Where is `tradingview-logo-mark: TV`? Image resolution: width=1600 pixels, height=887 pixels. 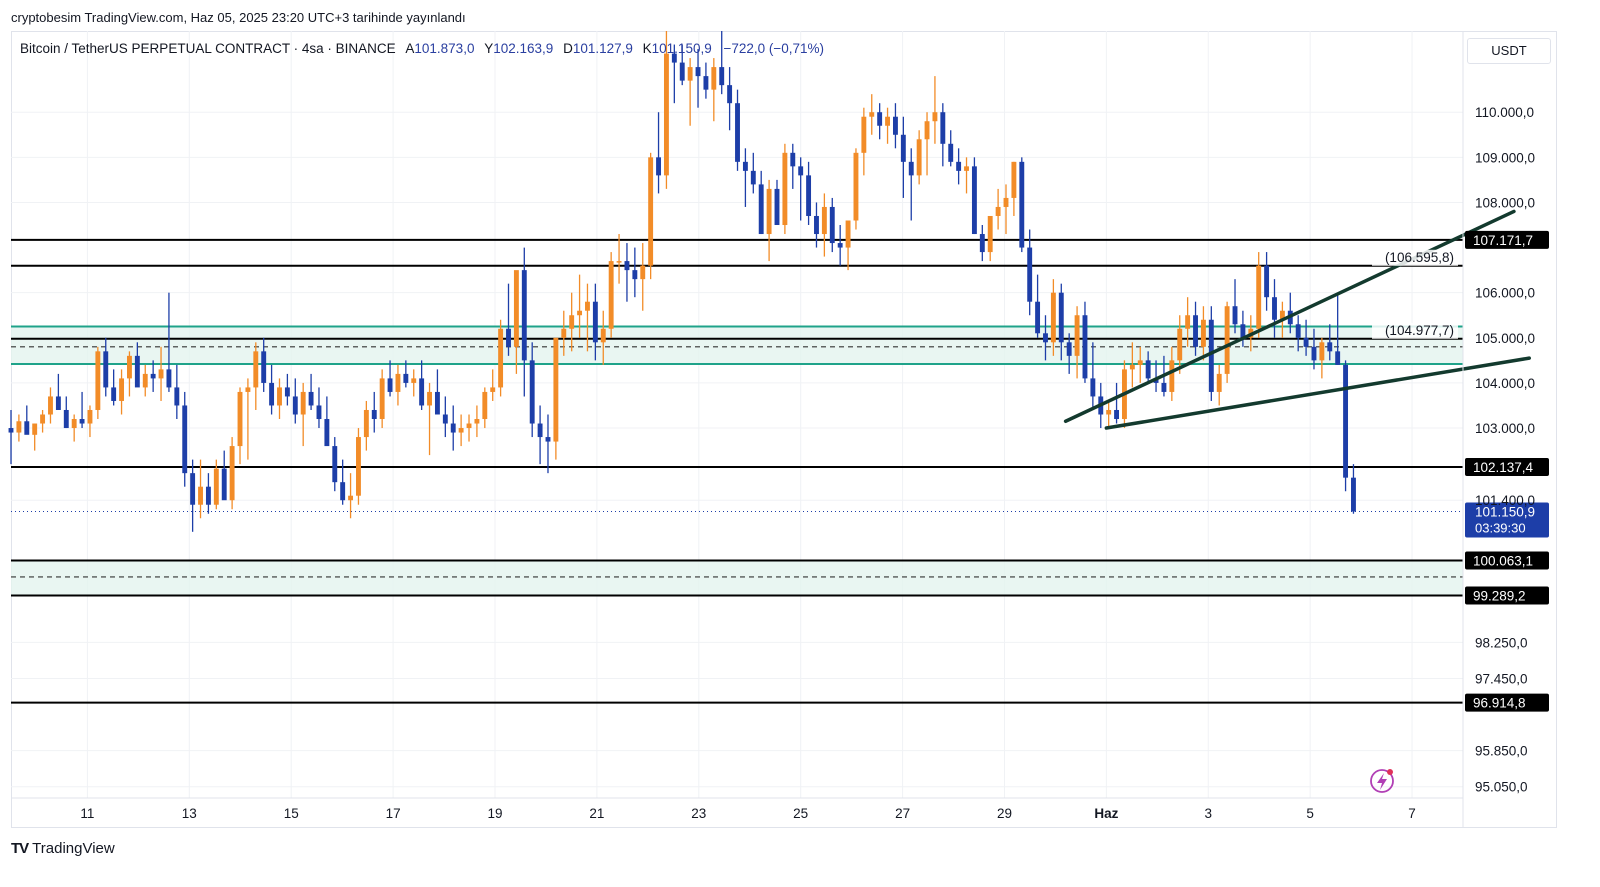 tradingview-logo-mark: TV is located at coordinates (20, 848).